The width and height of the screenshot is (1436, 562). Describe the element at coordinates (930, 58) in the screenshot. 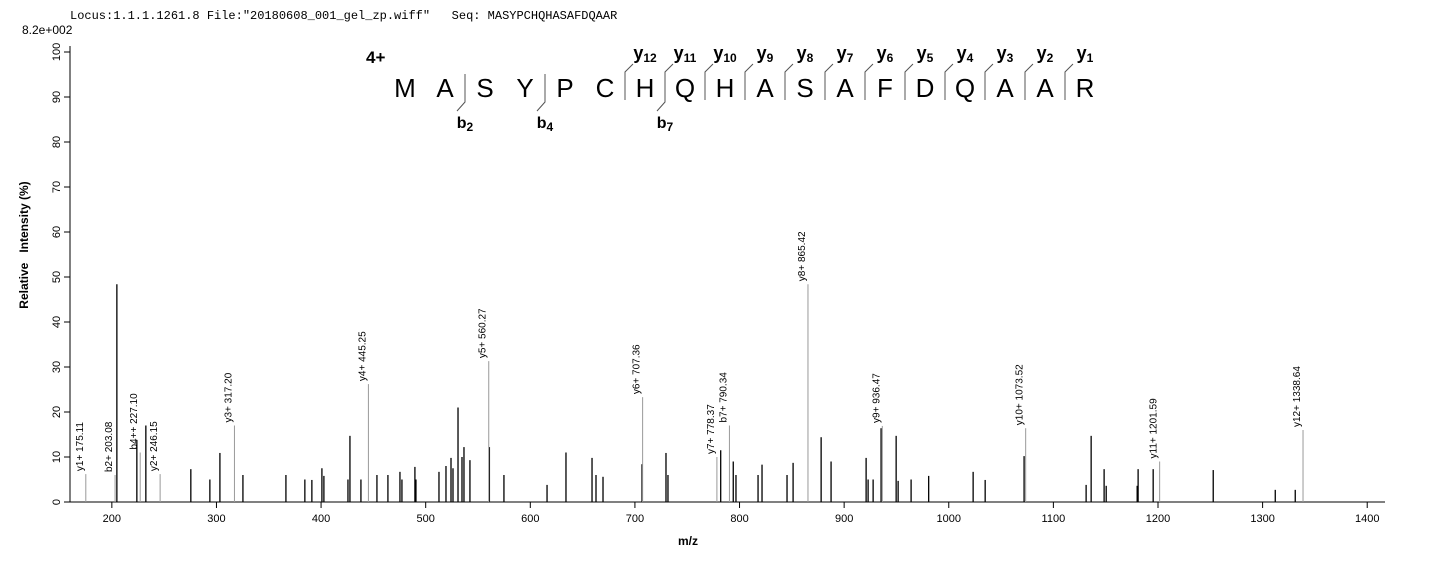

I see `ion-index: 5` at that location.